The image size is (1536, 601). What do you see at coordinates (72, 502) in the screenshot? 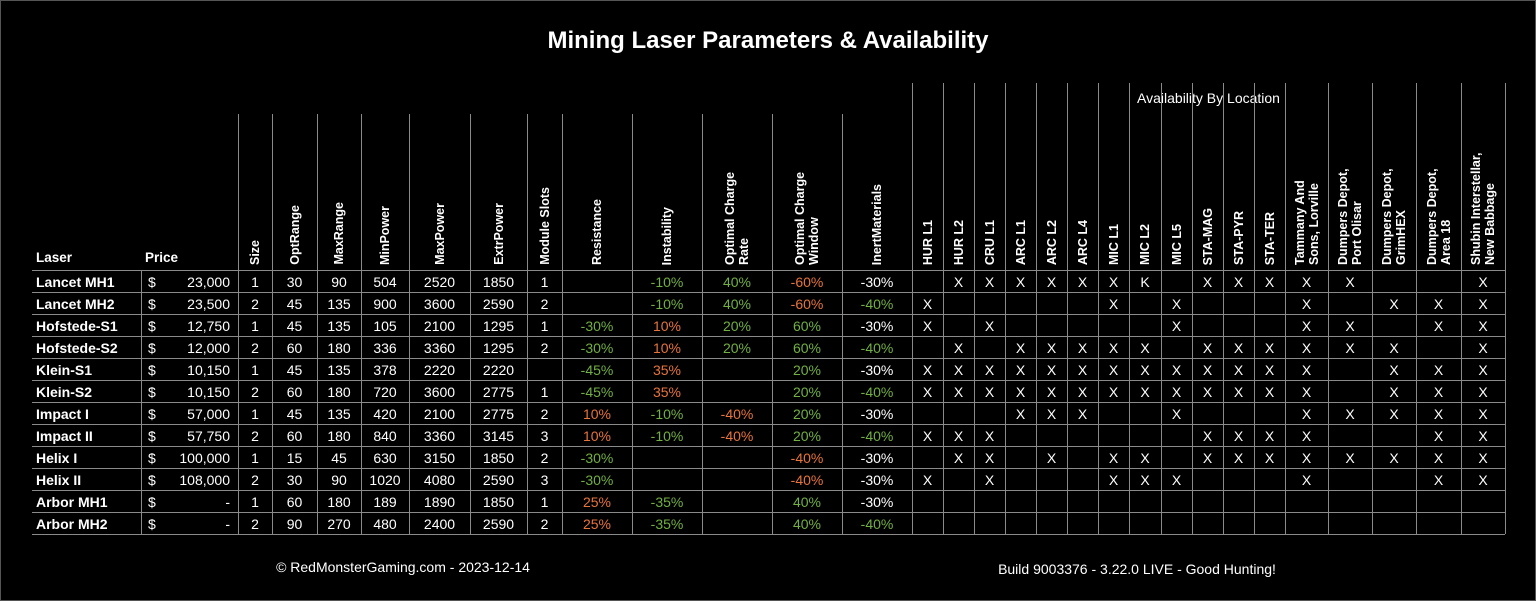
I see `laser-name: Arbor MH1` at bounding box center [72, 502].